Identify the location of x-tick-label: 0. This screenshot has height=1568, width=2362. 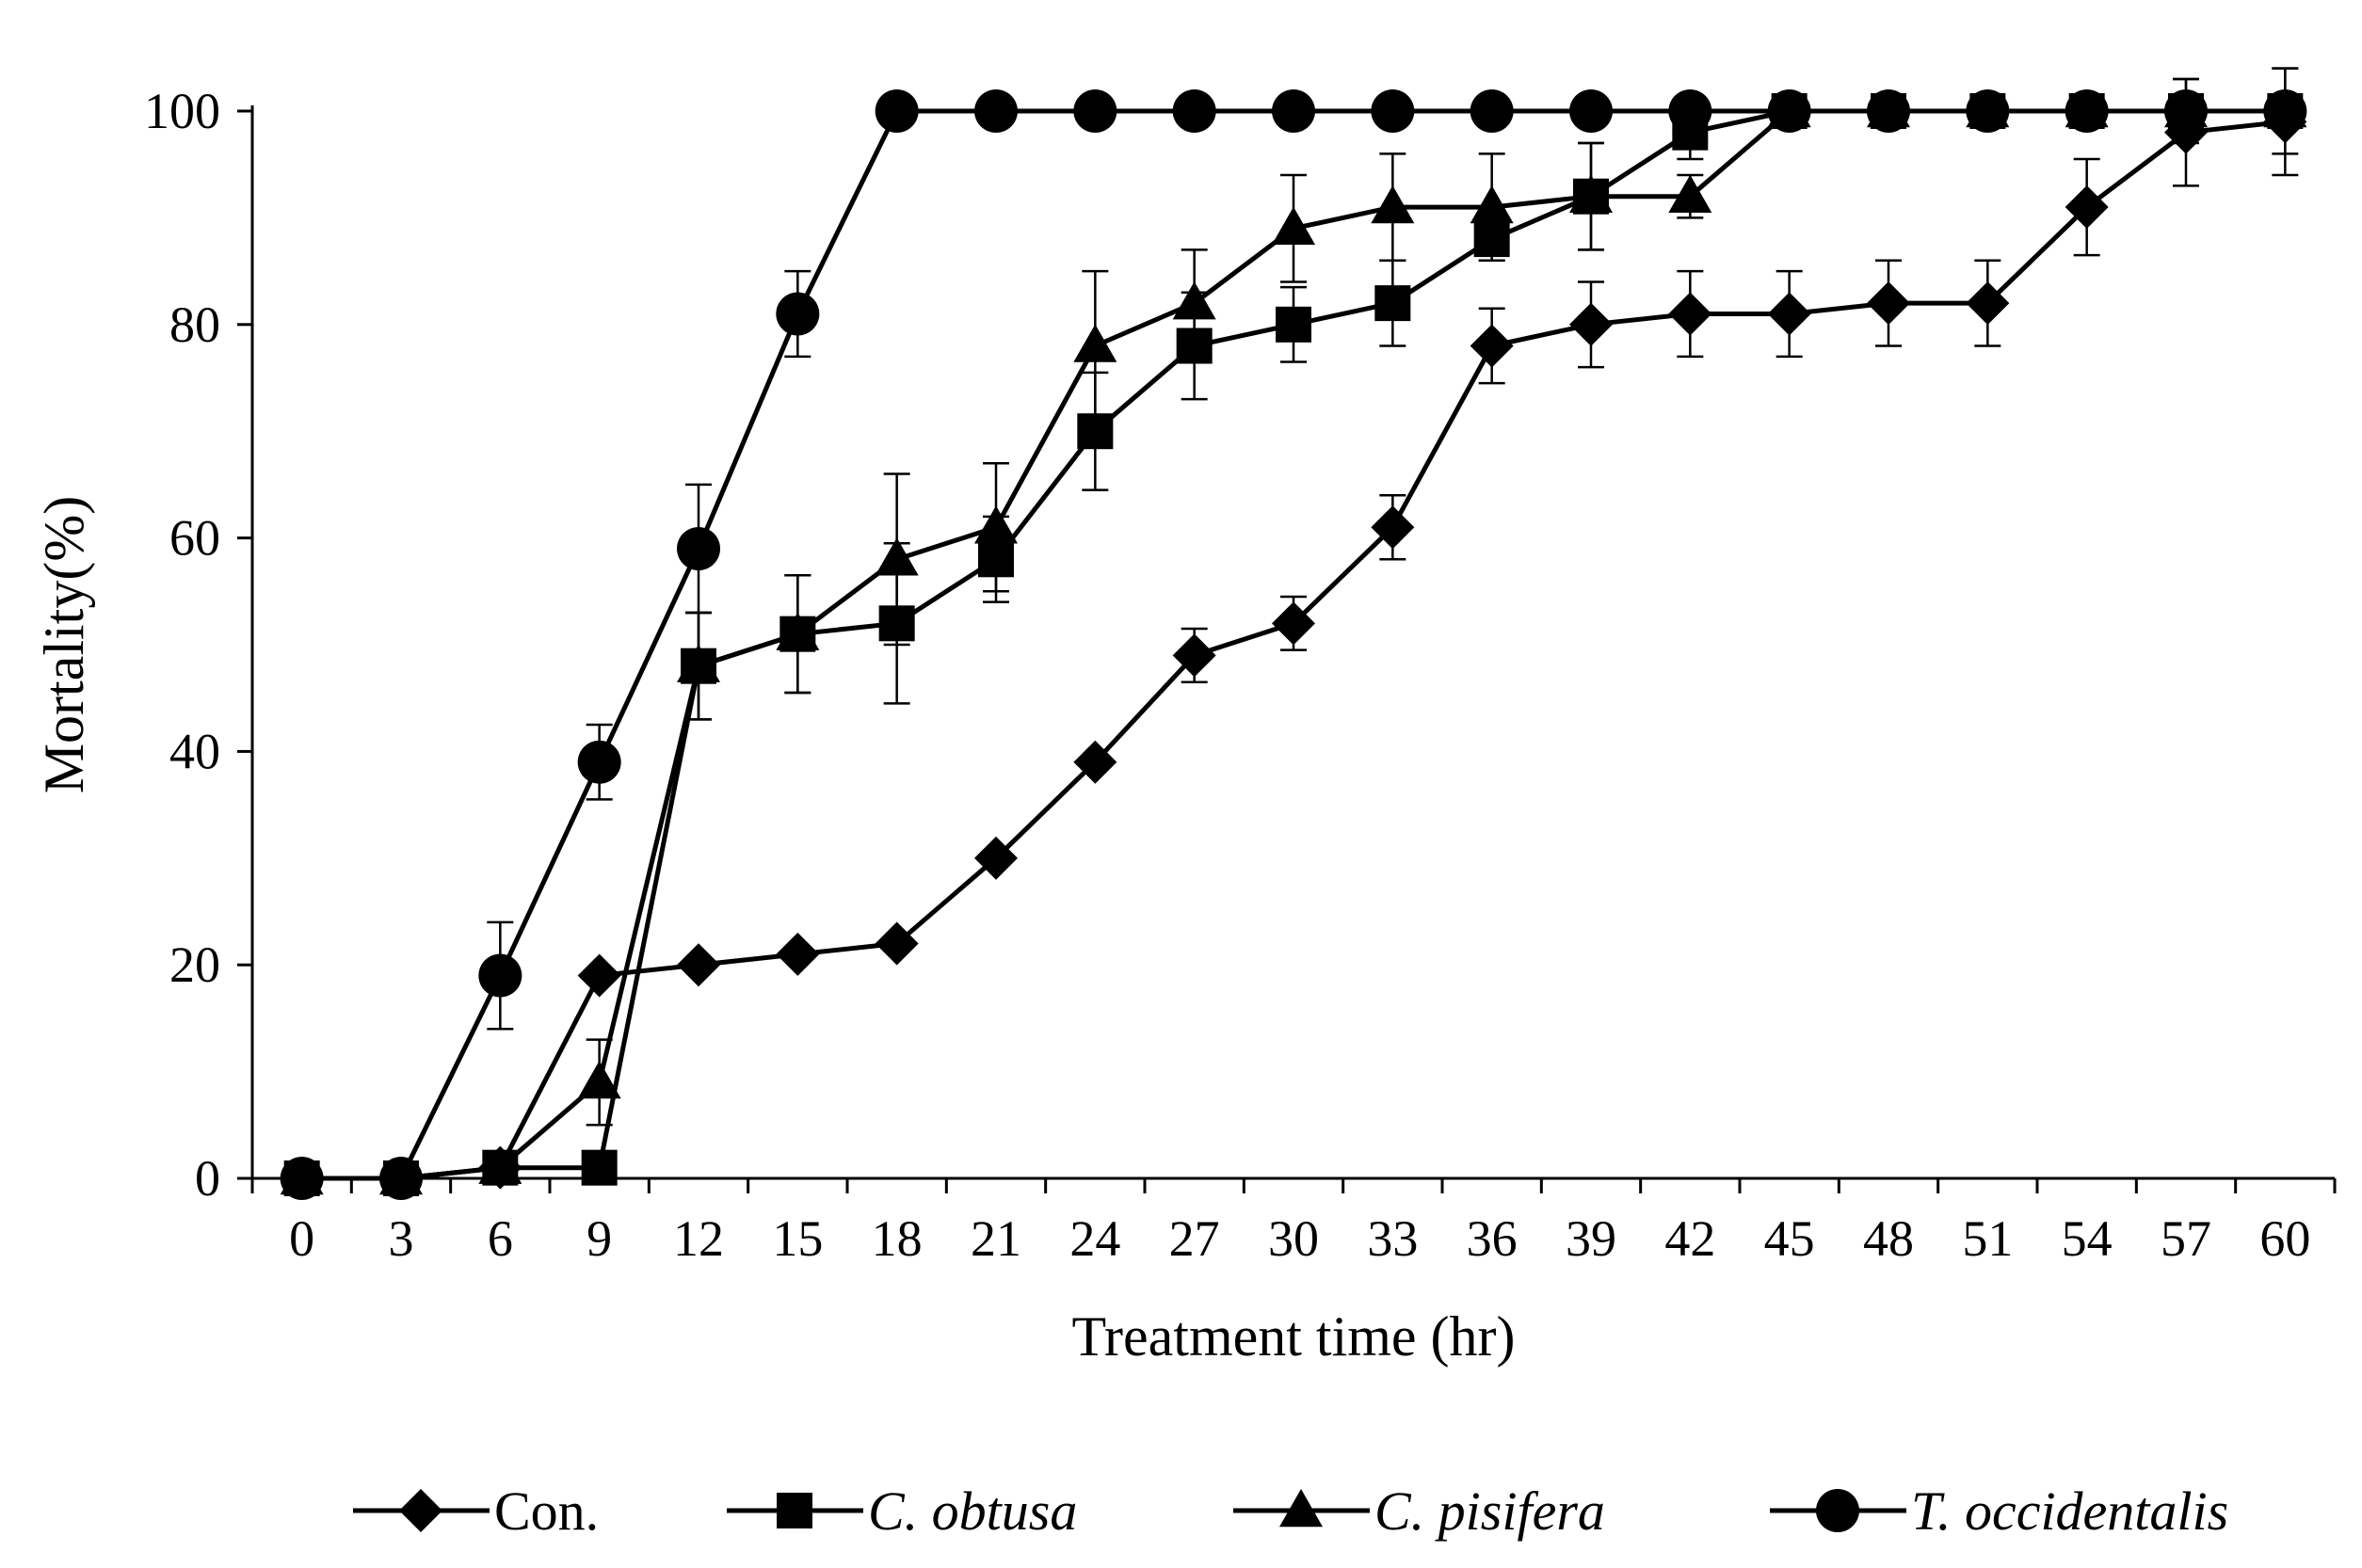
(301, 1238).